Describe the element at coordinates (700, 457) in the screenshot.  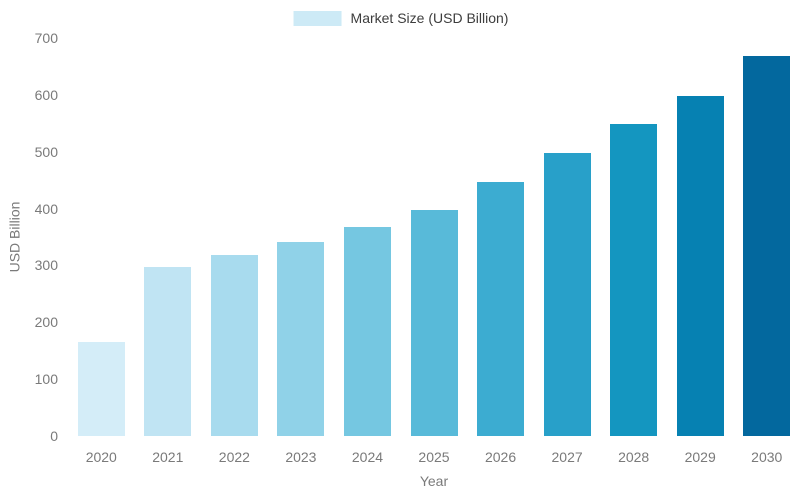
I see `x-tick-2029: 2029` at that location.